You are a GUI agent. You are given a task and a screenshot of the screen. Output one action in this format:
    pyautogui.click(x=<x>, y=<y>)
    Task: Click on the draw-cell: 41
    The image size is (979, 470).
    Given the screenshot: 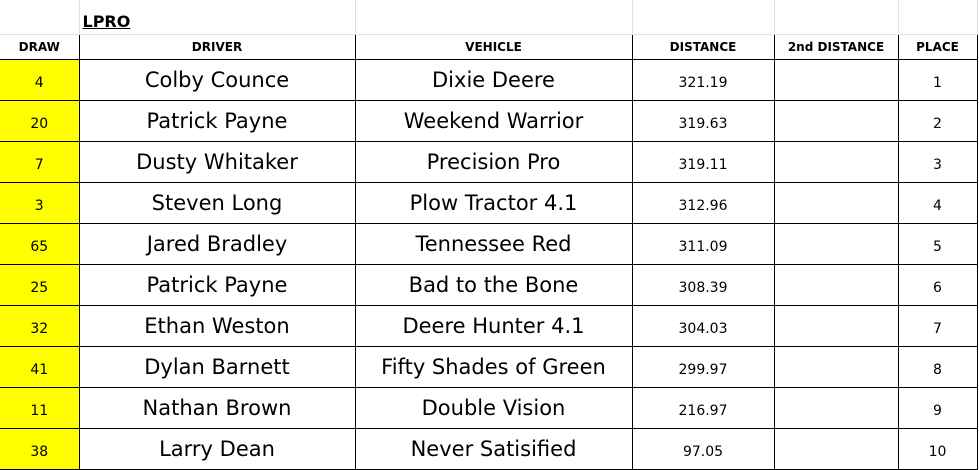 What is the action you would take?
    pyautogui.click(x=40, y=367)
    